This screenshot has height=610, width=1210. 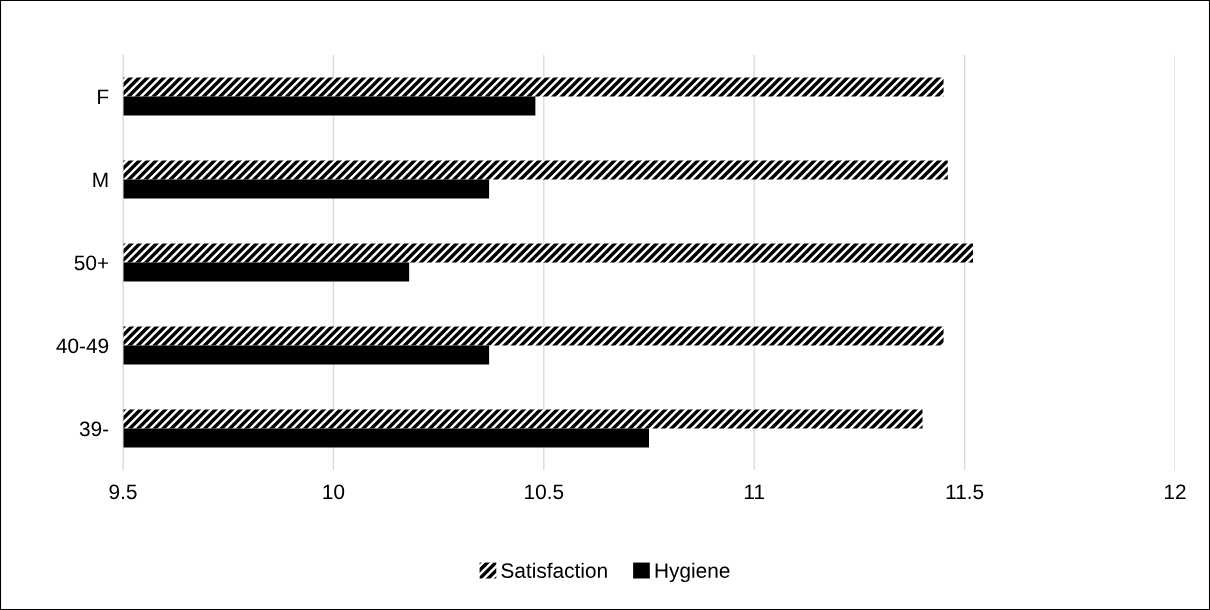 What do you see at coordinates (544, 492) in the screenshot?
I see `x-tick-label: 10.5` at bounding box center [544, 492].